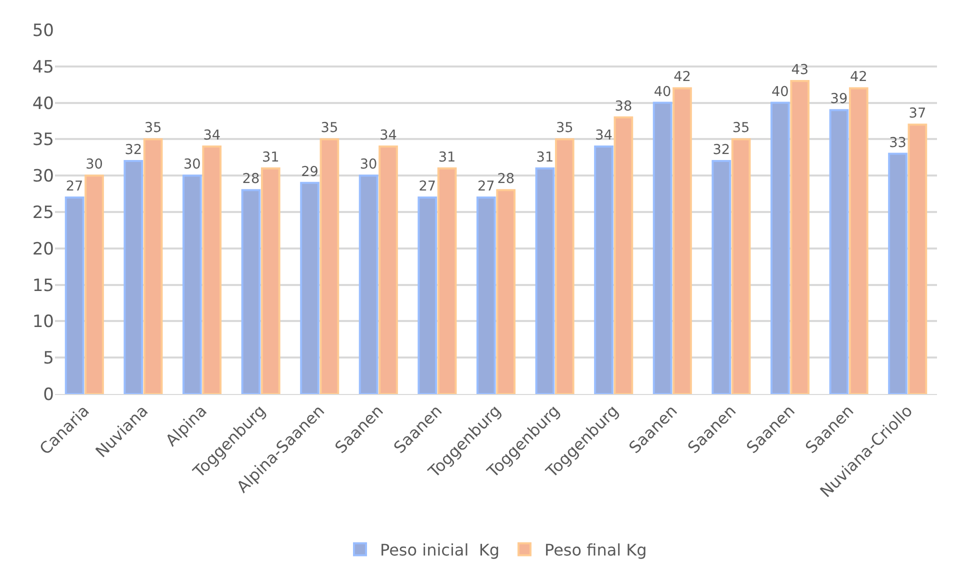  I want to click on y-tick-label: 25, so click(43, 212).